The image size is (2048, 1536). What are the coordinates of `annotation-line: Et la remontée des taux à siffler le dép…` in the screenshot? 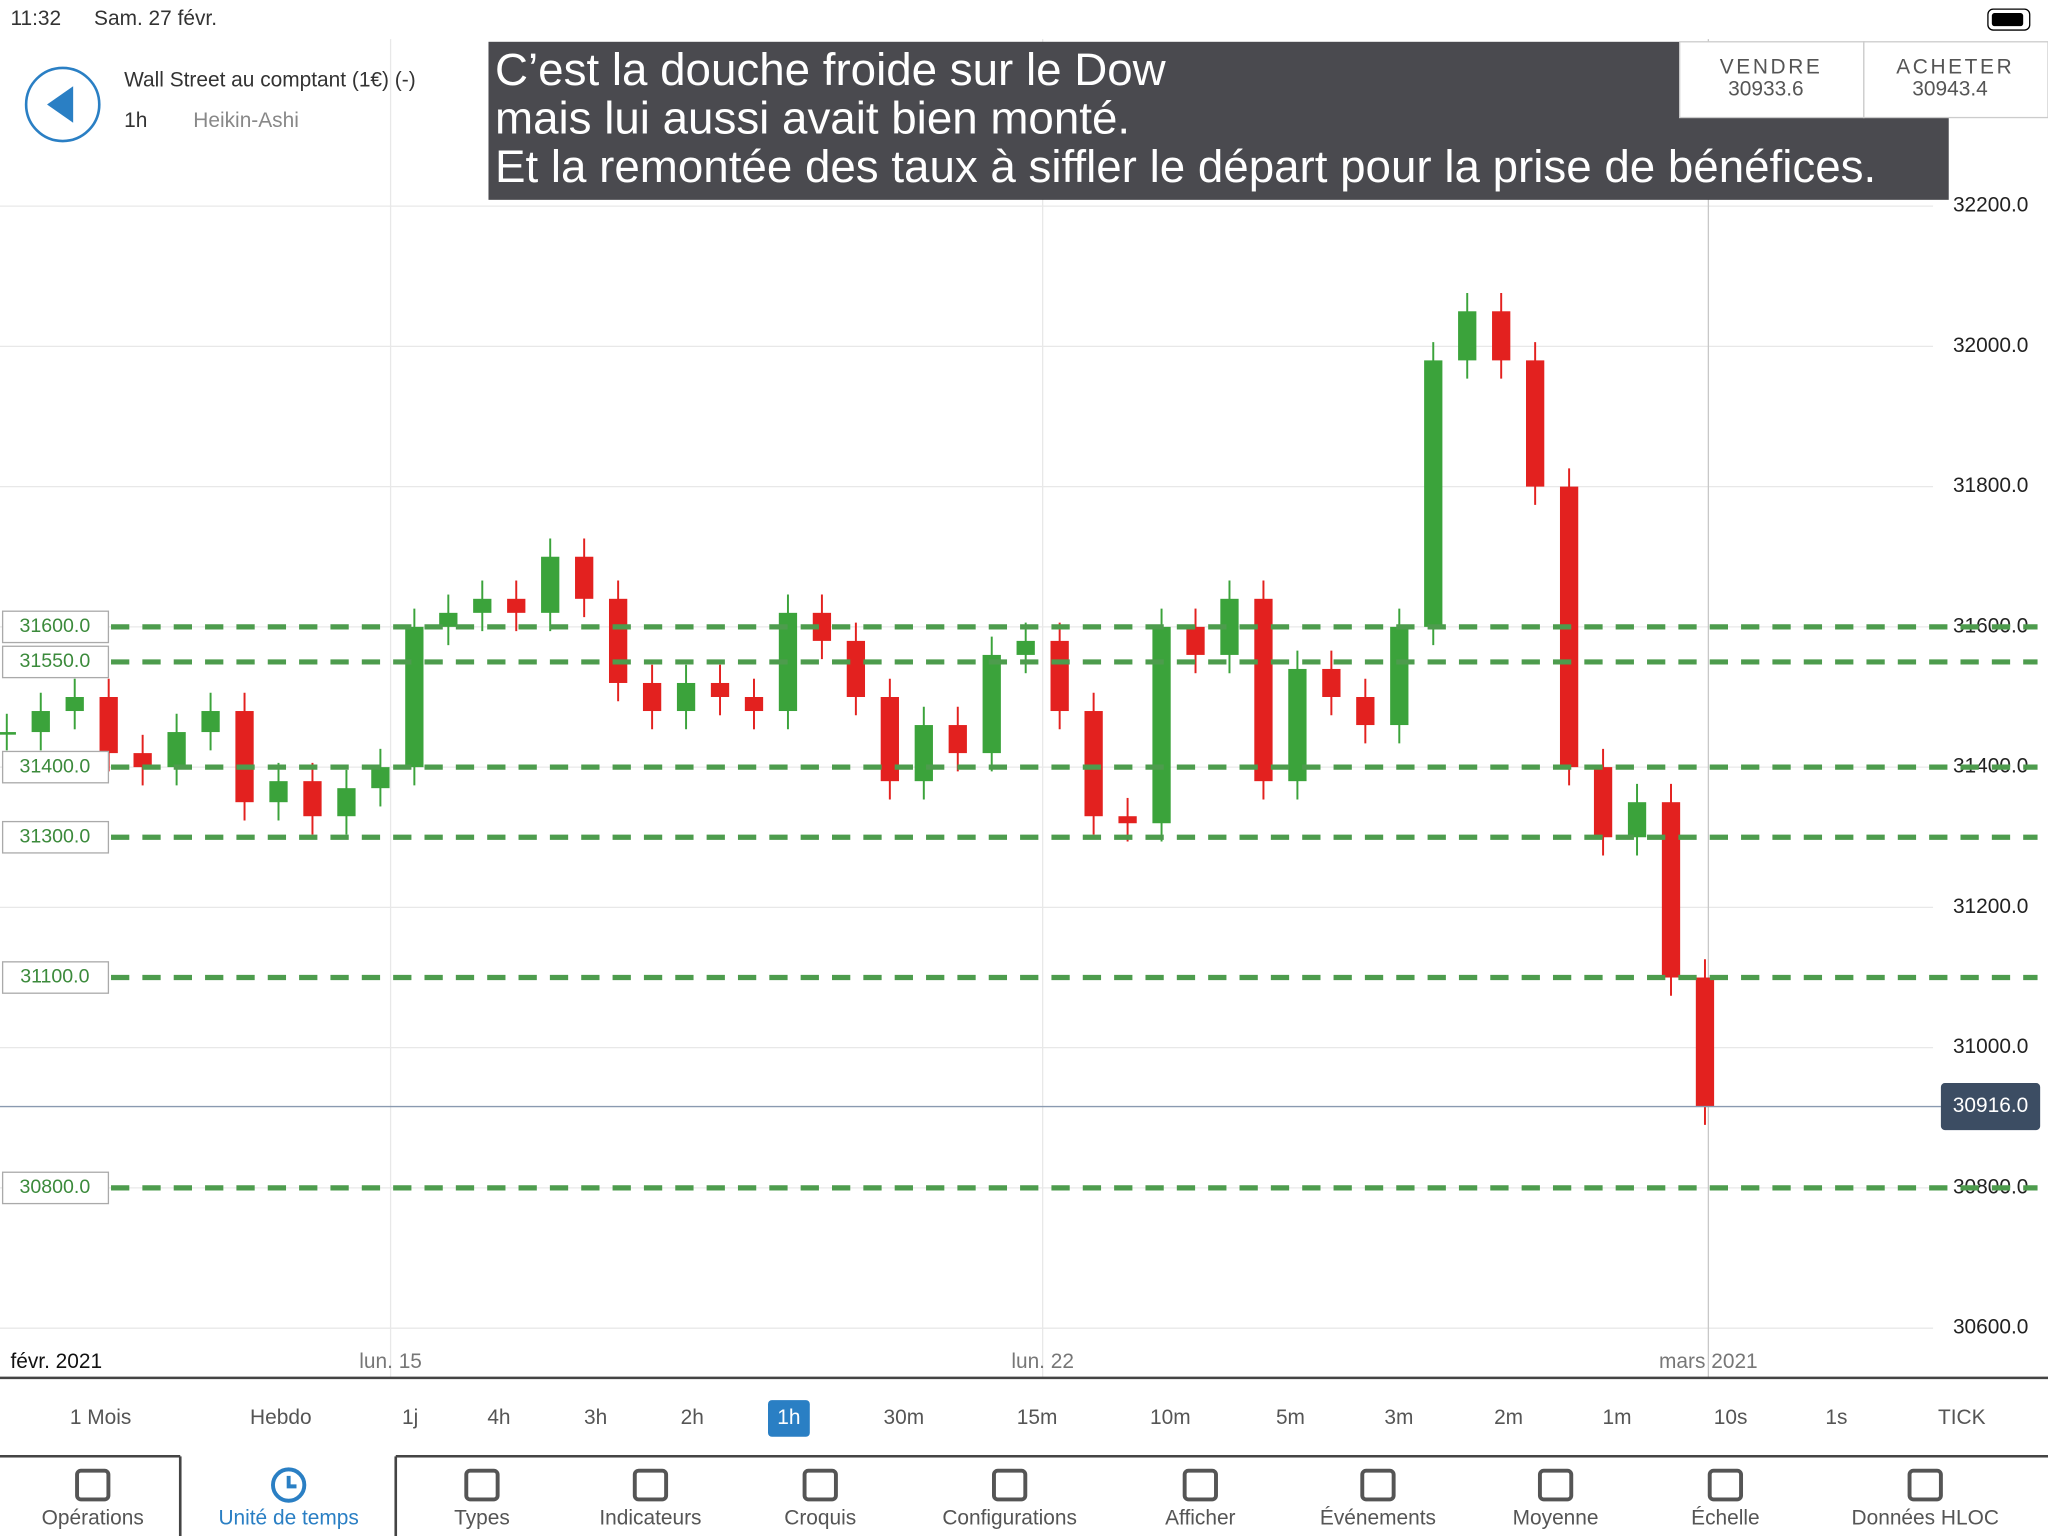 It's located at (1185, 166).